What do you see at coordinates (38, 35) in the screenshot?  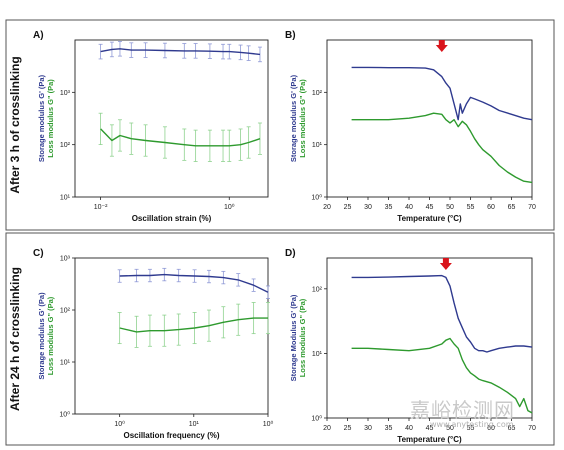 I see `panel-letter: A)` at bounding box center [38, 35].